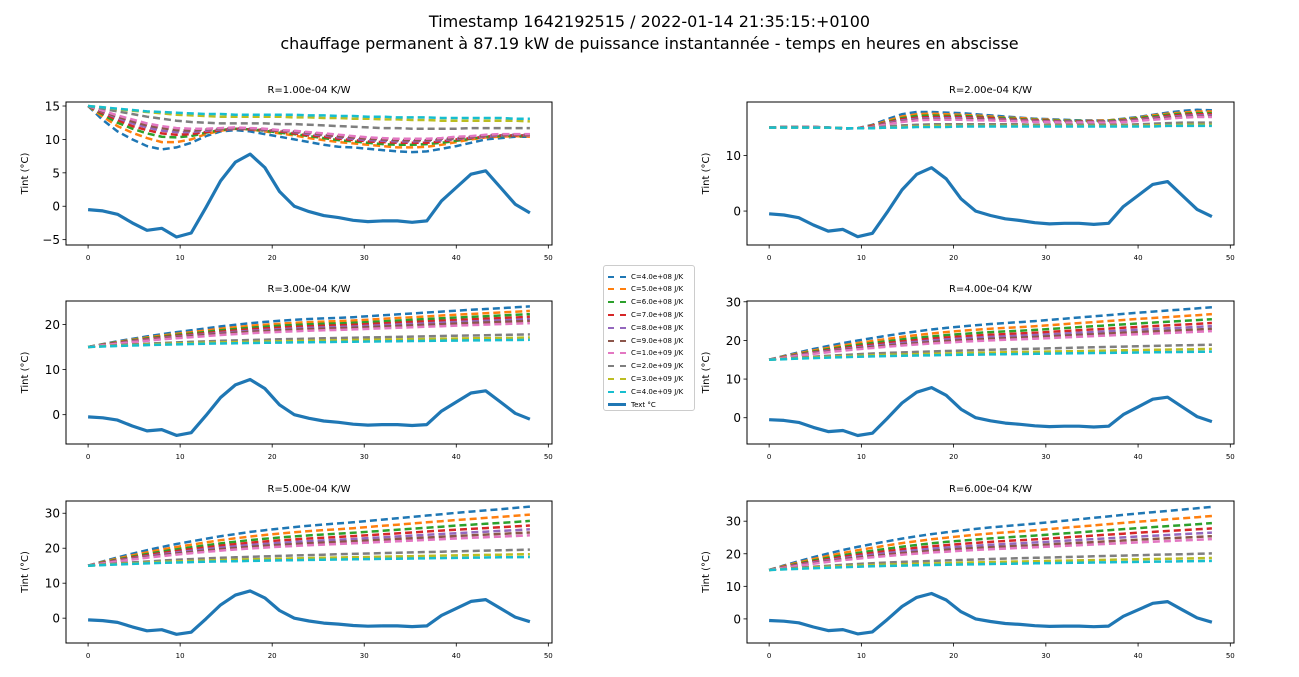  Describe the element at coordinates (308, 289) in the screenshot. I see `panel-title: R=3.00e-04 K/W` at that location.